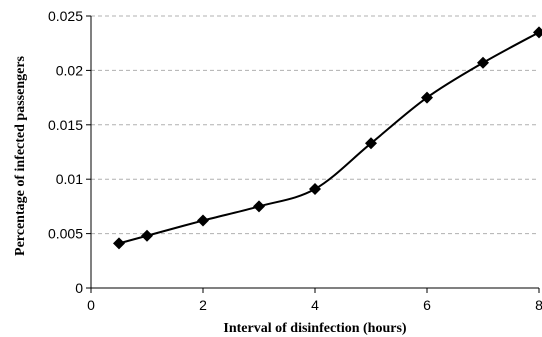  I want to click on y-tick-labels: 0 0.005 0.01 0.015 0.02 0.025, so click(69, 152).